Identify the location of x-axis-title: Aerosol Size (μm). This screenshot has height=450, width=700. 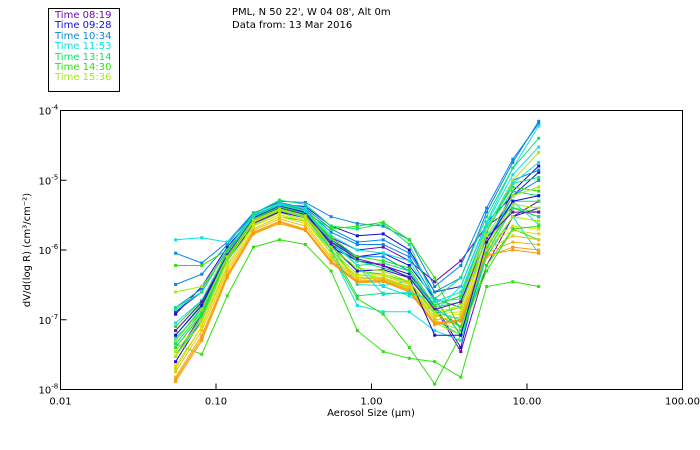
(371, 413).